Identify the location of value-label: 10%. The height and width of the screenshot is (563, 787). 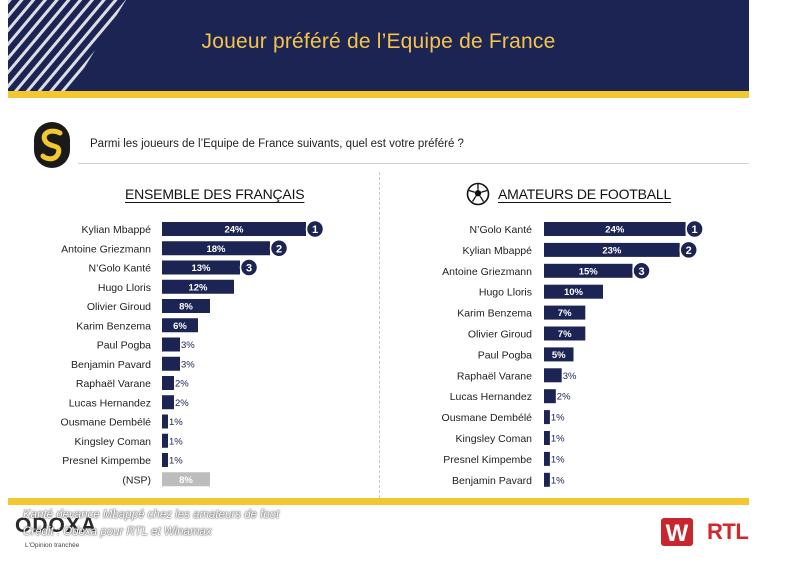
(574, 292).